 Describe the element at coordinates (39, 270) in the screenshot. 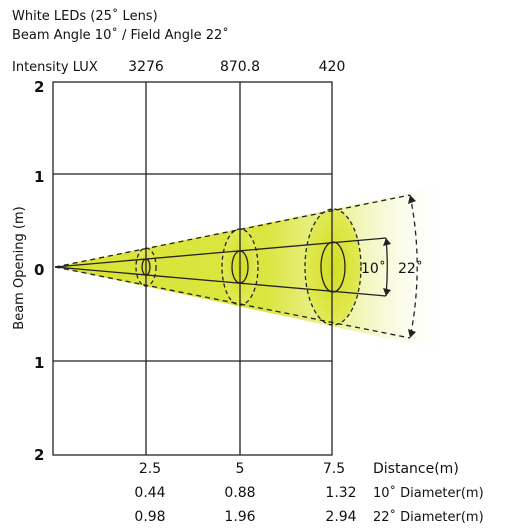

I see `y-tick-0: 0` at that location.